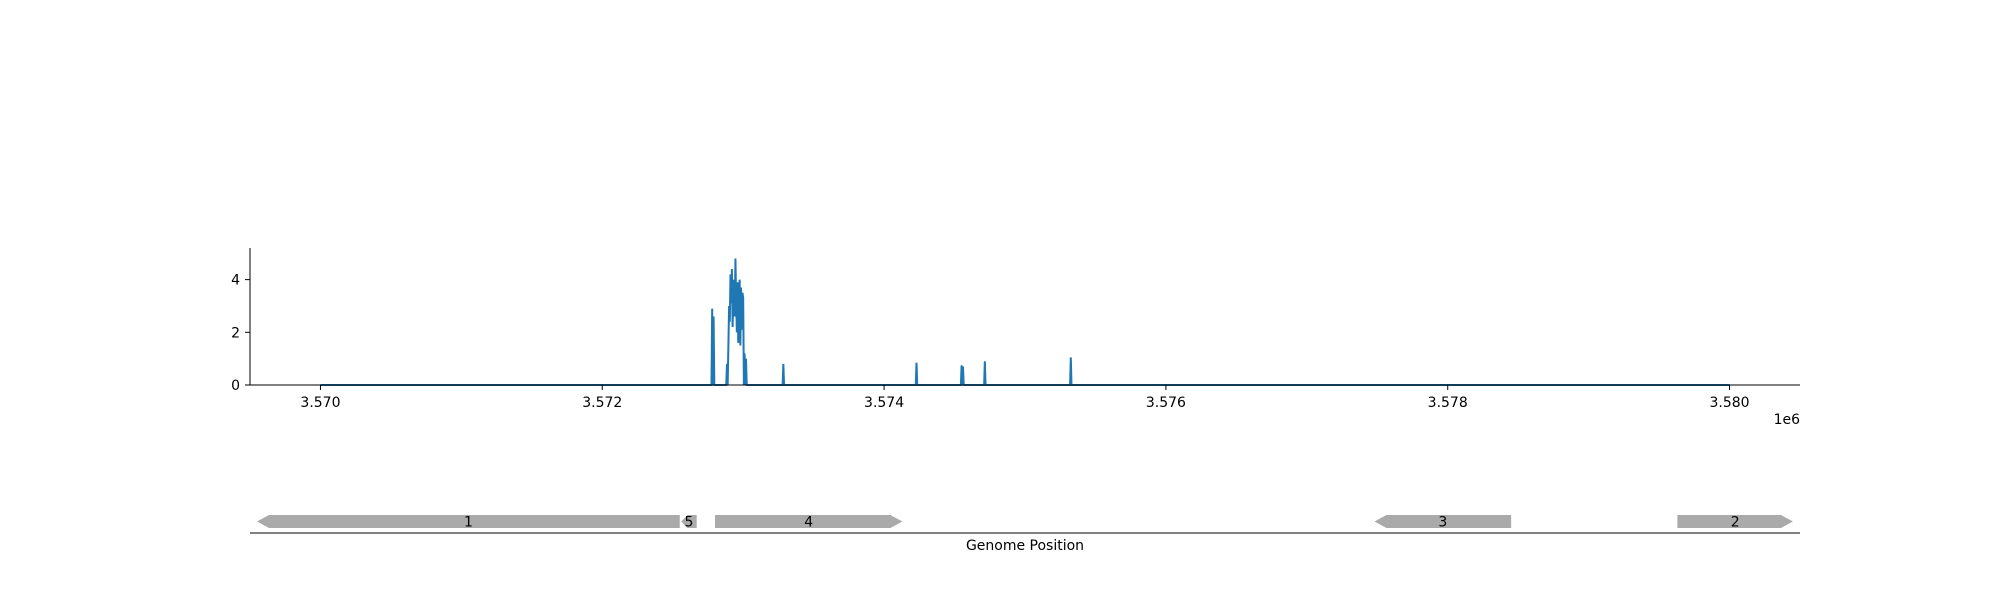 The height and width of the screenshot is (600, 2000). I want to click on gene-label-5: 5, so click(688, 523).